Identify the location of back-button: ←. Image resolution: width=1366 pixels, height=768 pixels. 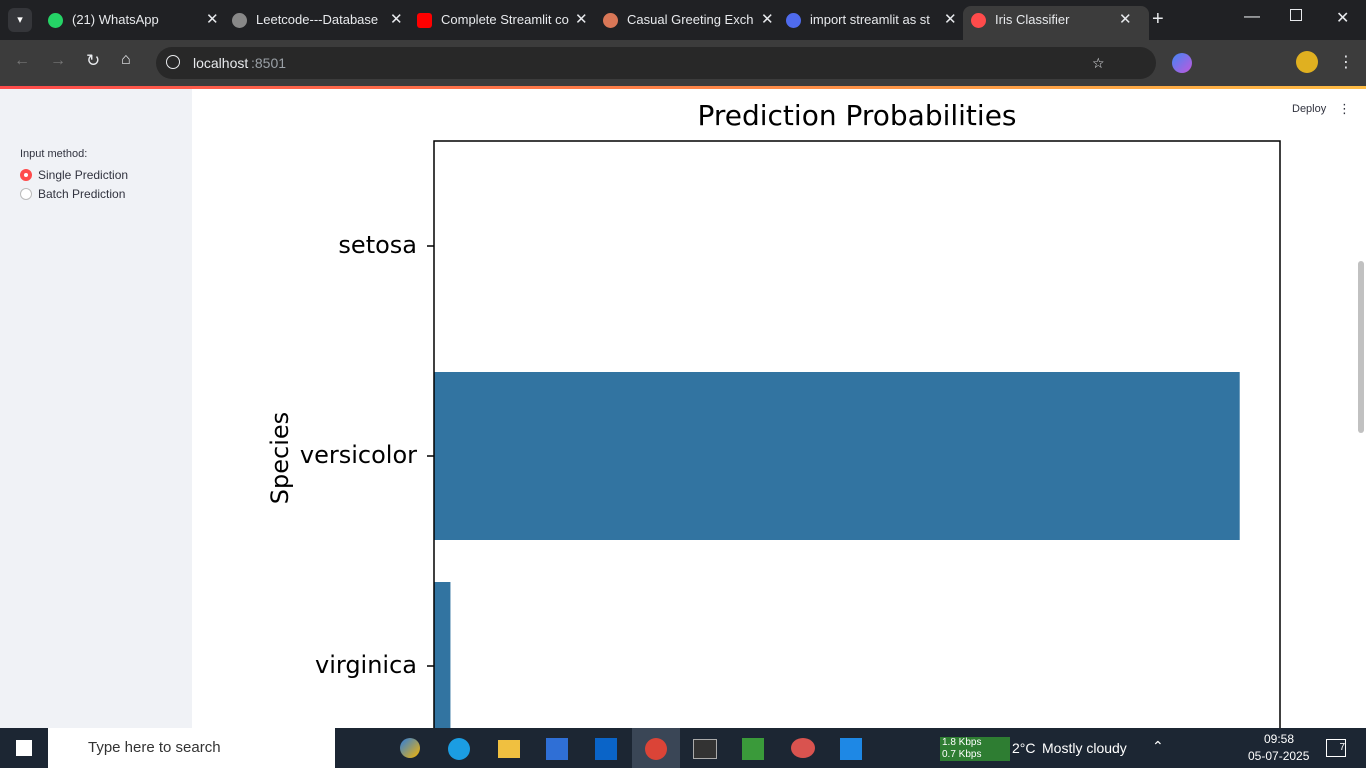
(22, 60).